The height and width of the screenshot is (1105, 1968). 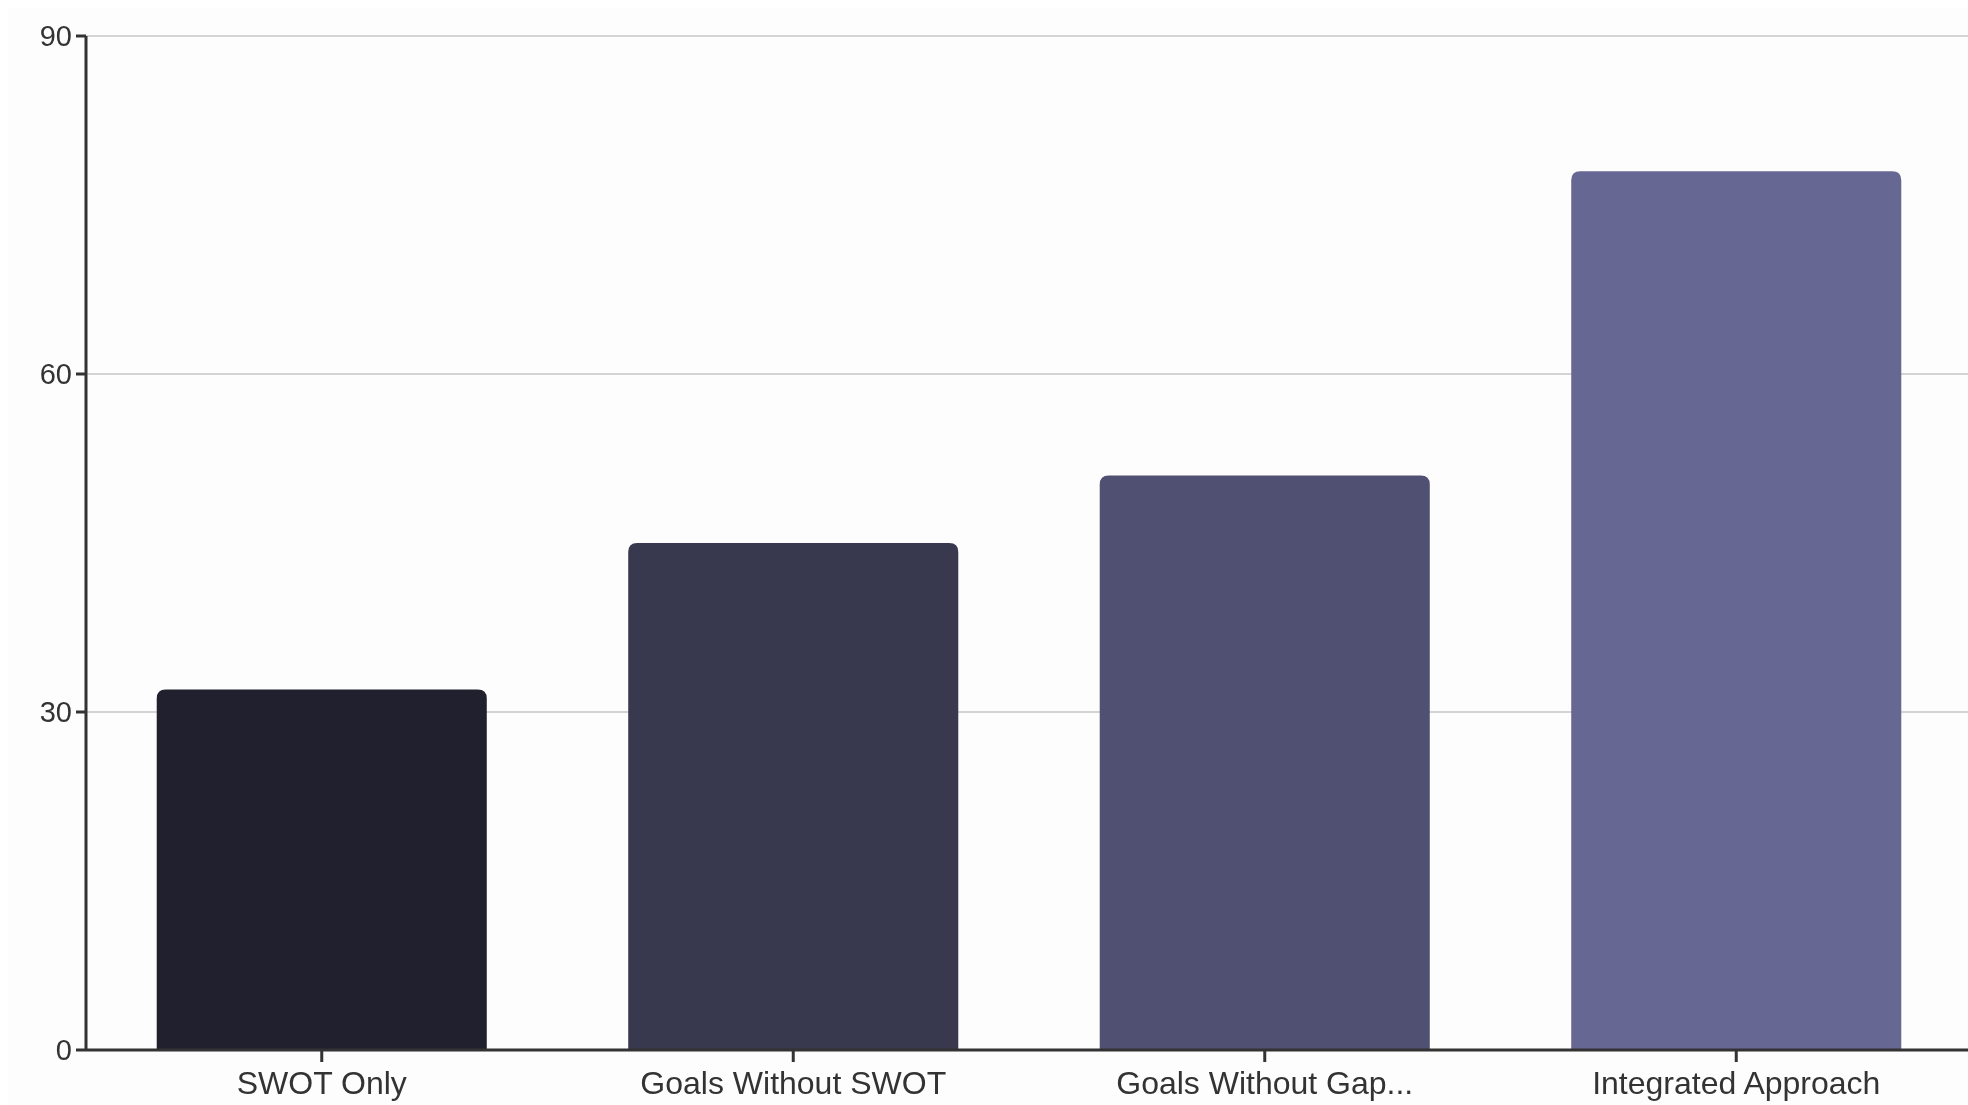 What do you see at coordinates (793, 1083) in the screenshot?
I see `x-tick-label: Goals Without SWOT` at bounding box center [793, 1083].